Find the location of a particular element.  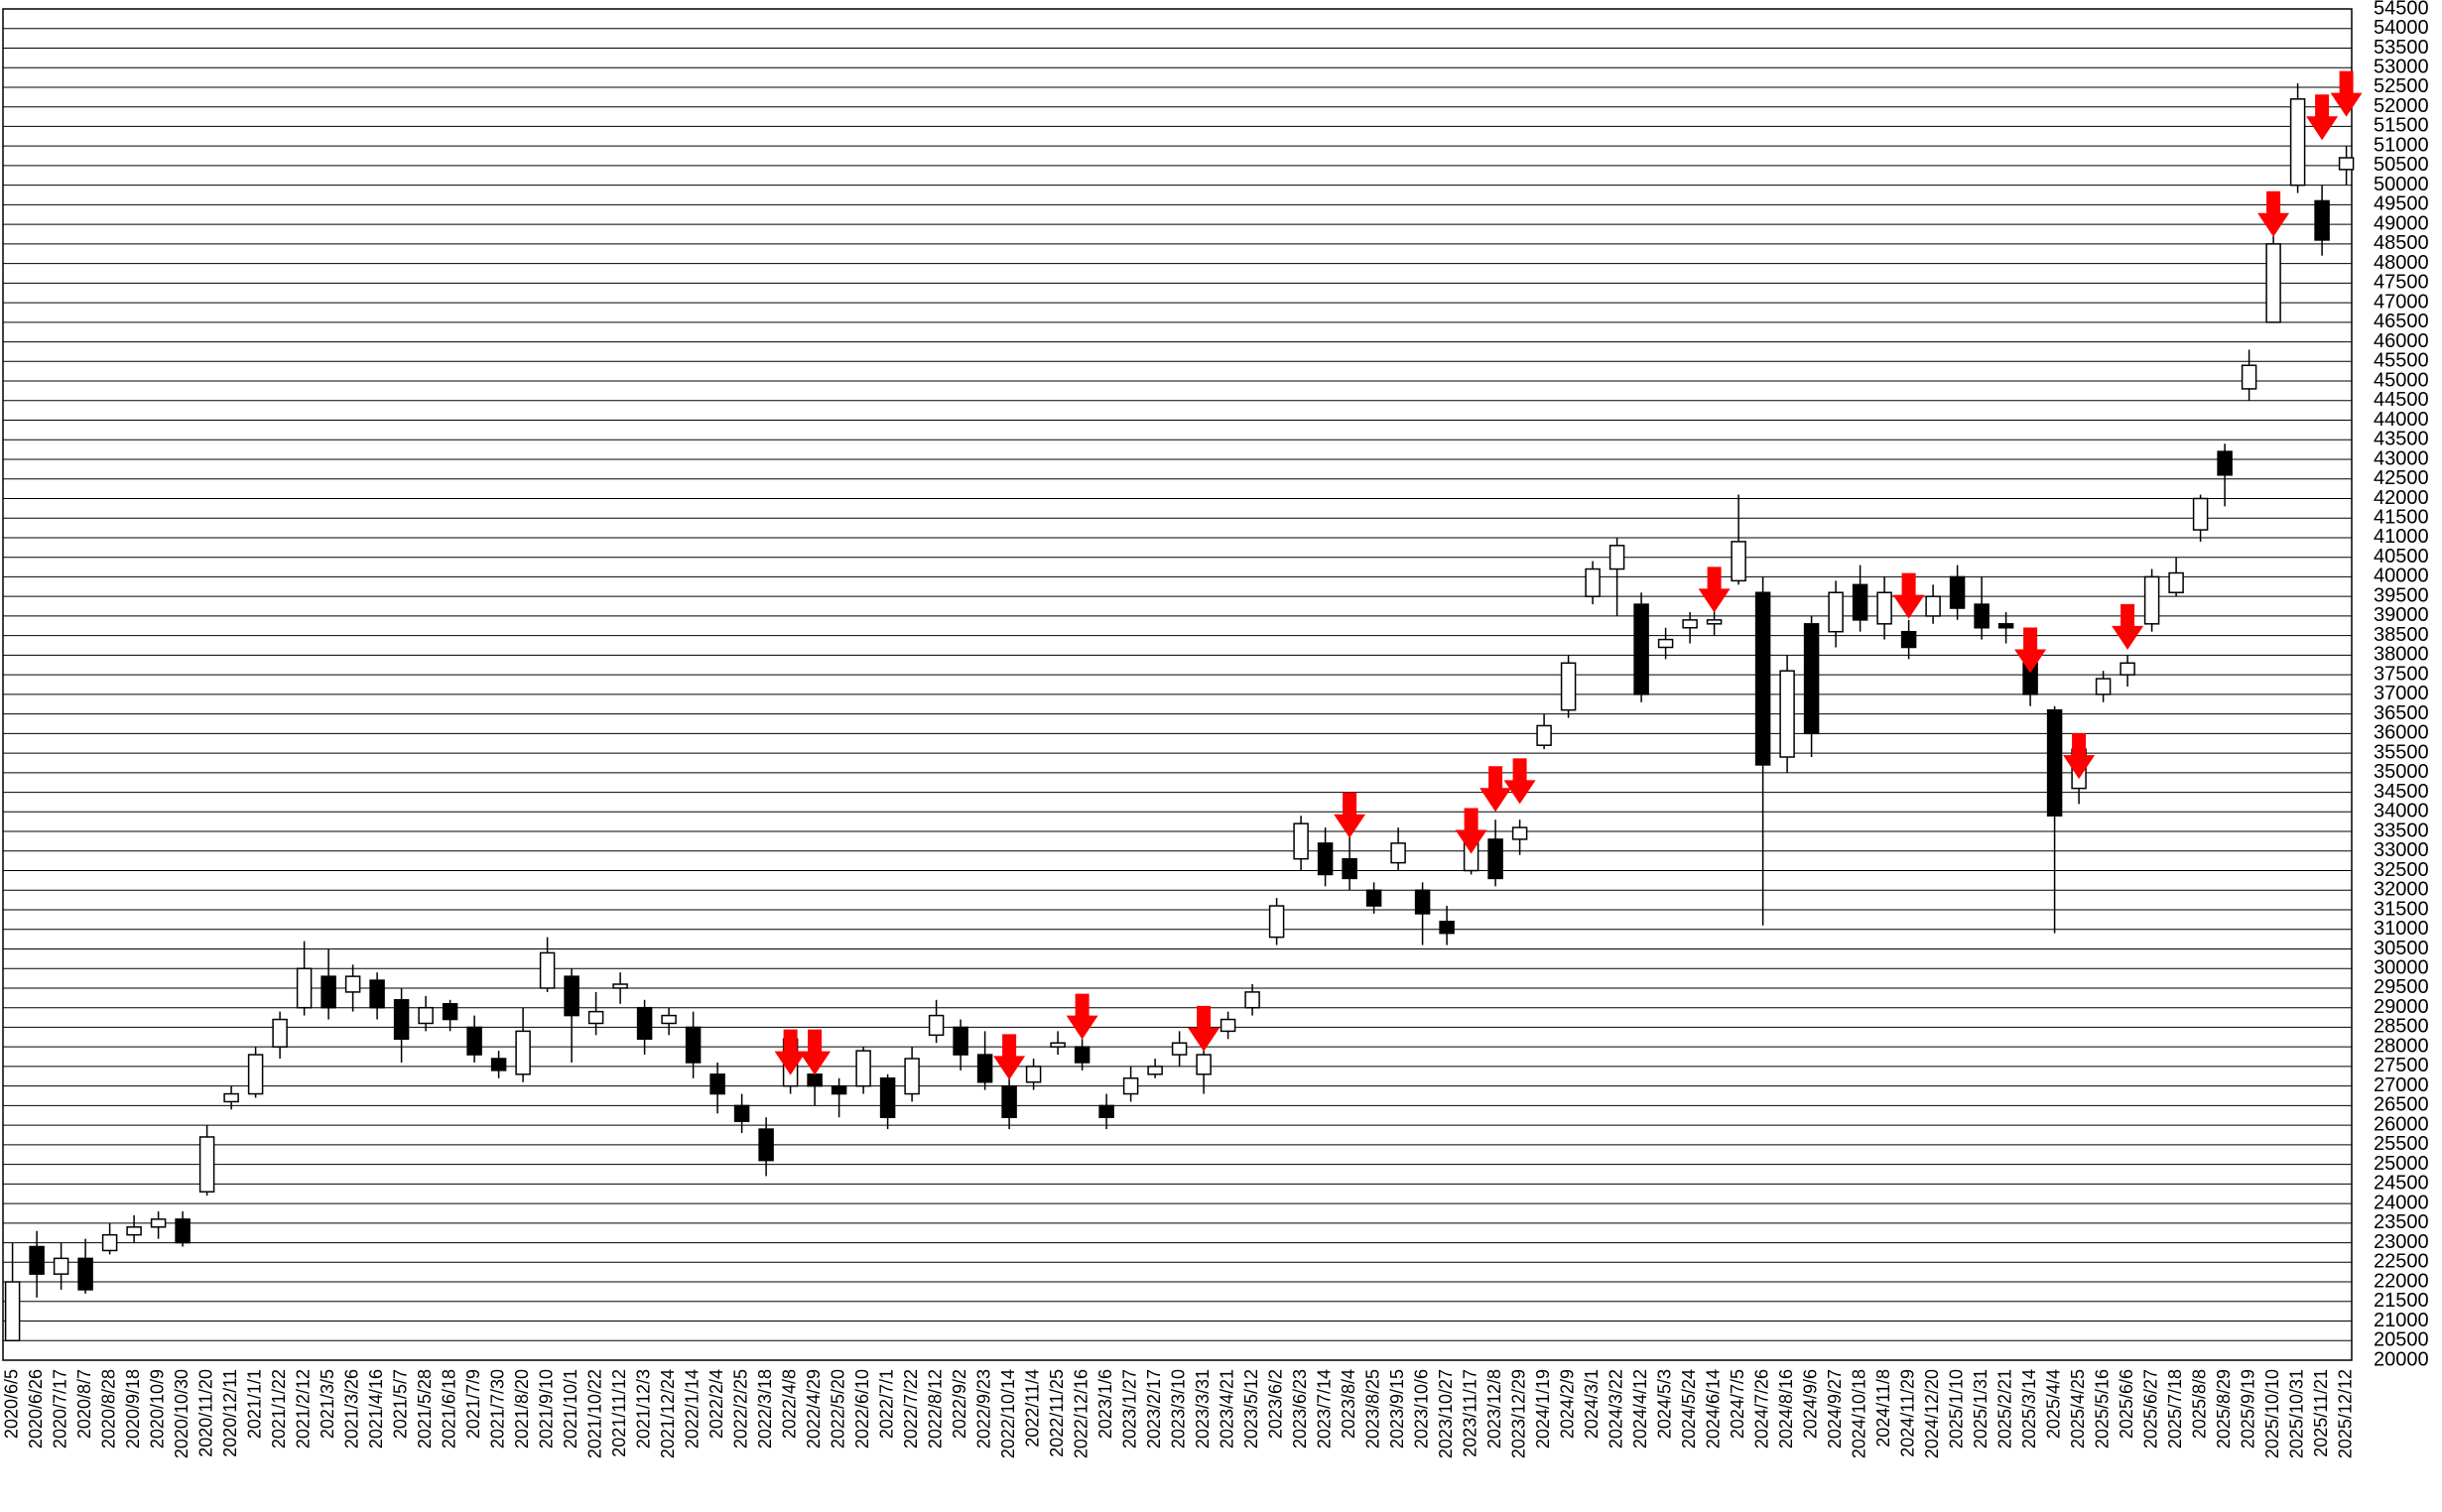

x-tick-label: 2022/9/2 is located at coordinates (959, 1404).